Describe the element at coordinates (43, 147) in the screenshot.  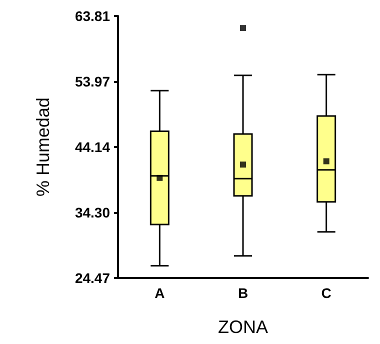
I see `y-axis-title: % Humedad` at that location.